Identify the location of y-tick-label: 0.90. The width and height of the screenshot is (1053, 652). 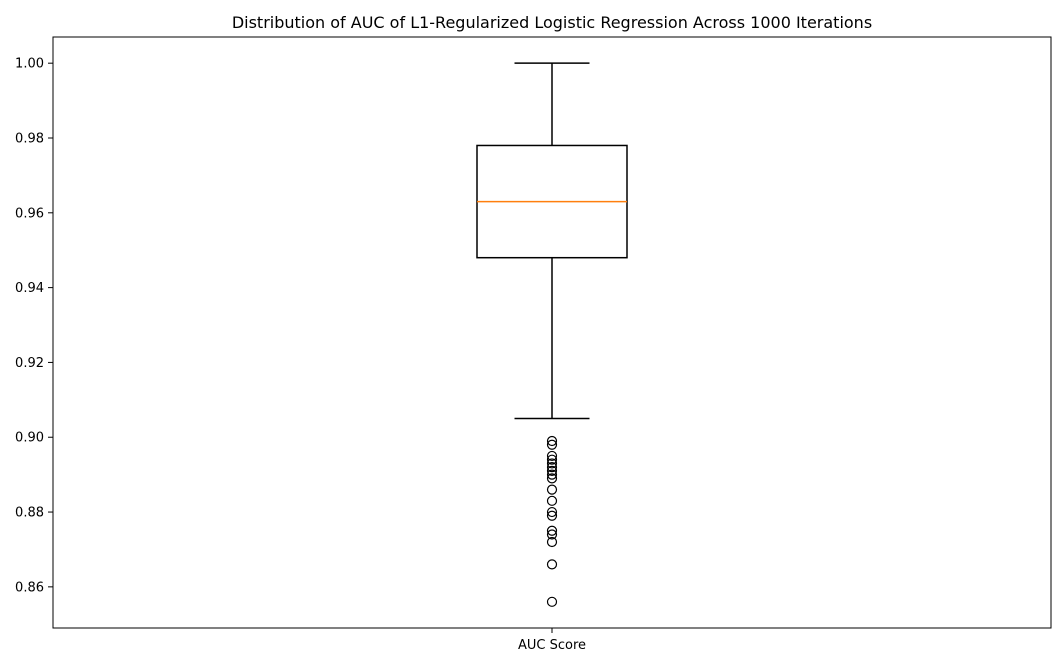
(29, 438).